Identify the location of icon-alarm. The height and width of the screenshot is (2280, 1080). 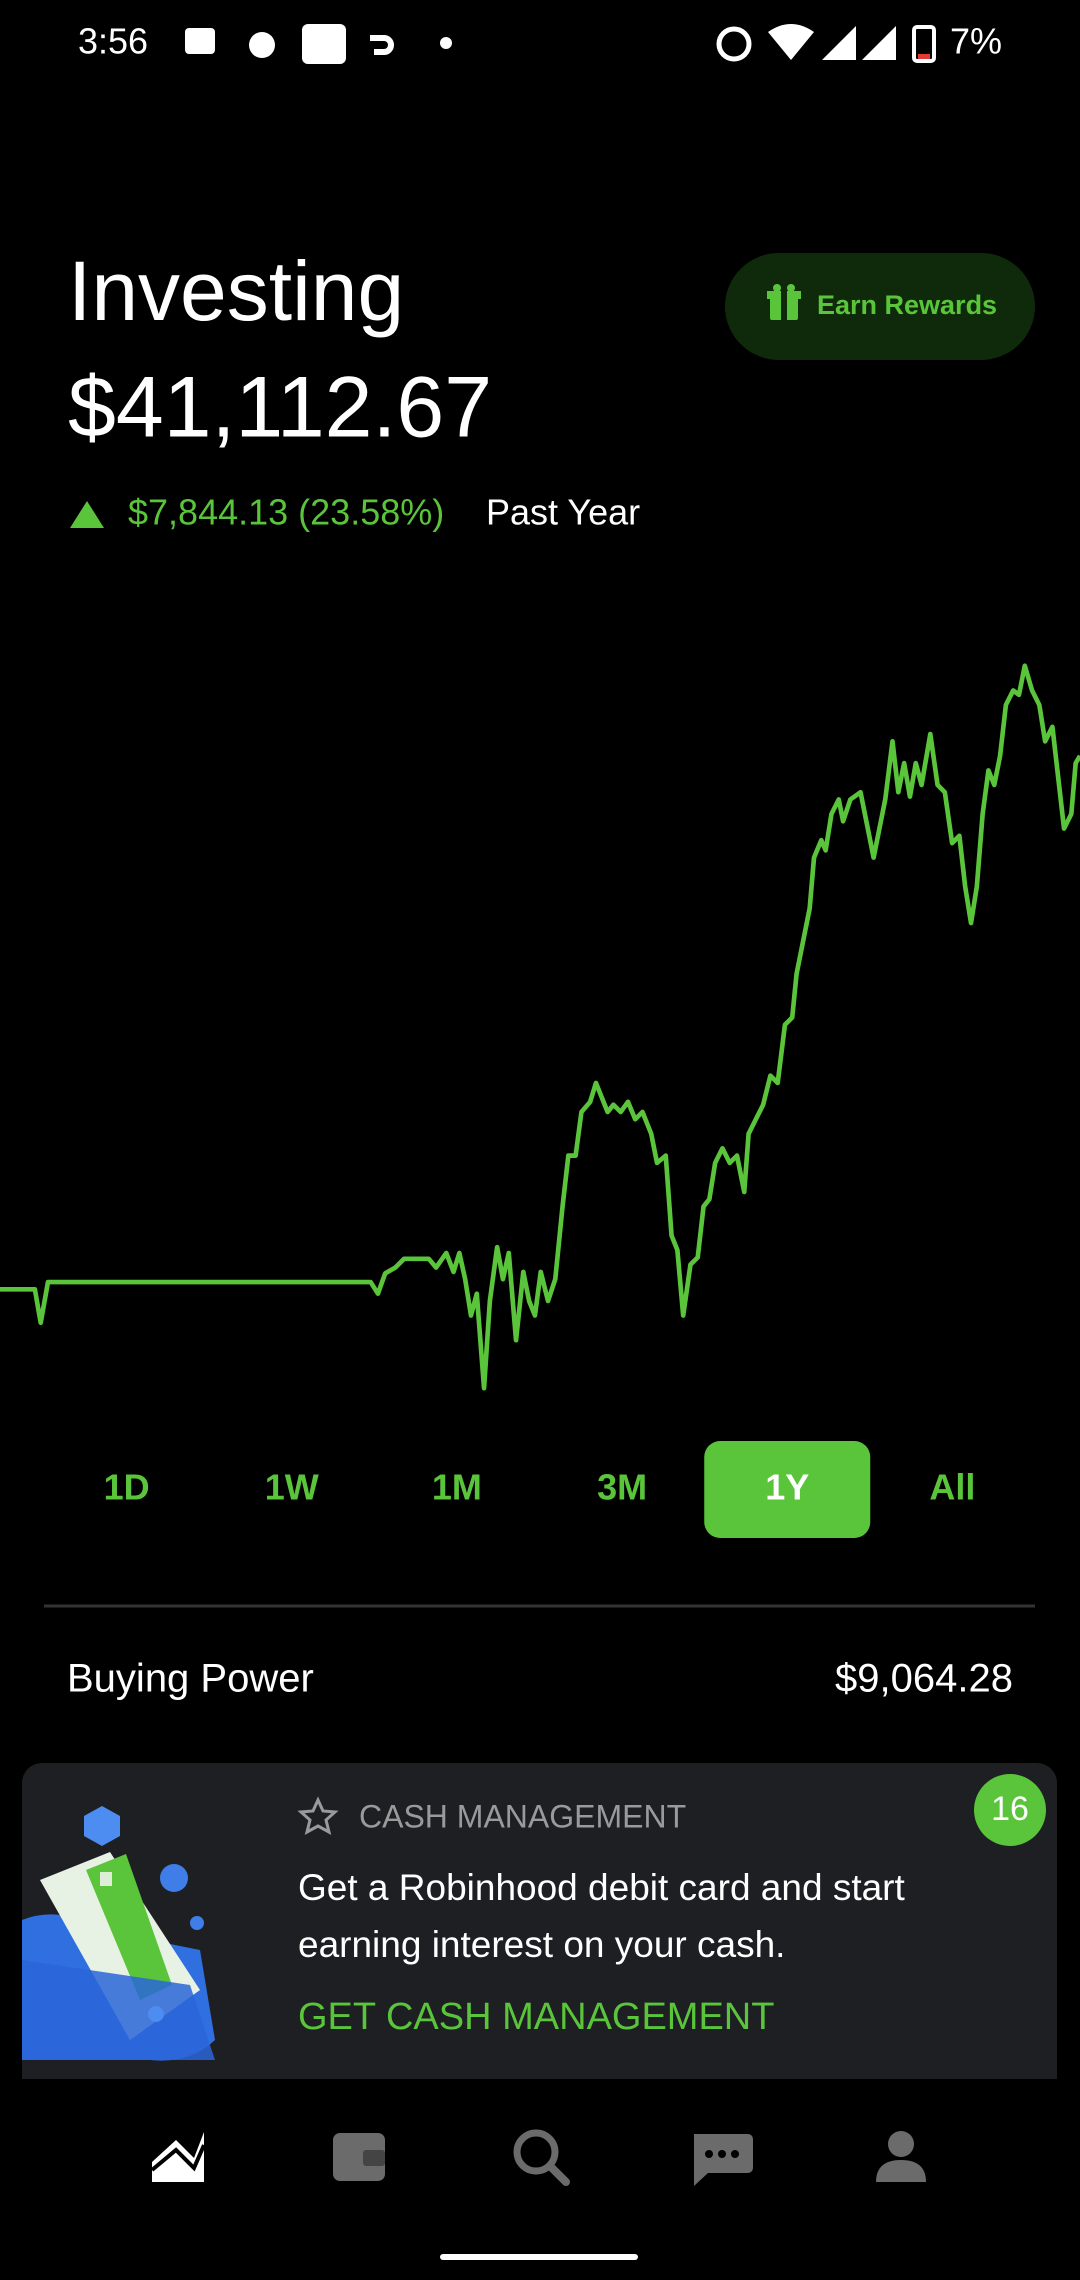
(734, 44).